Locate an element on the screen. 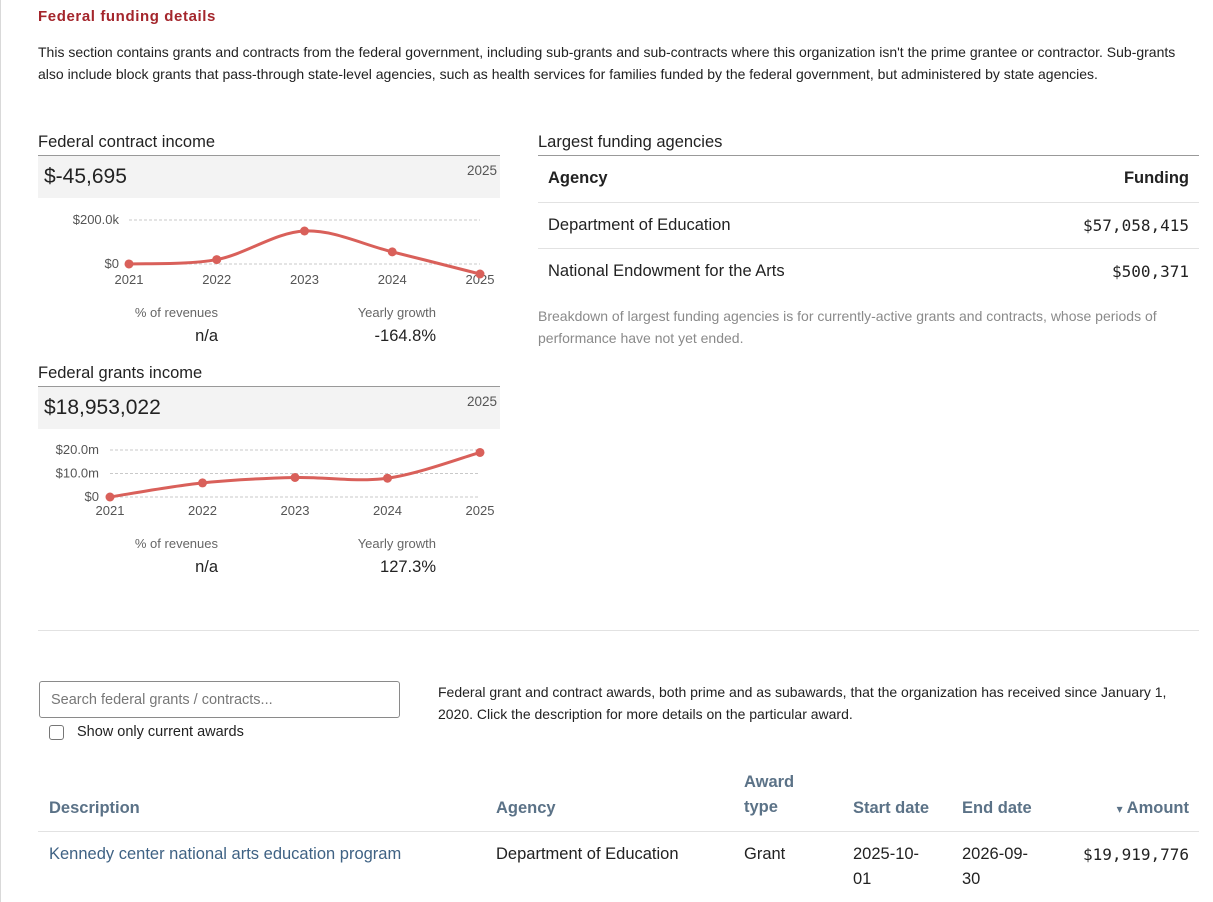  grants-income-rule is located at coordinates (269, 386).